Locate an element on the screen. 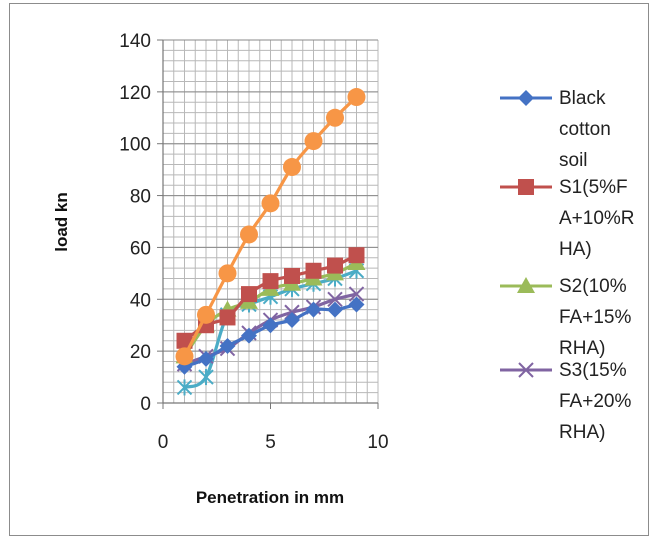  y-tick-label: 80 is located at coordinates (140, 197).